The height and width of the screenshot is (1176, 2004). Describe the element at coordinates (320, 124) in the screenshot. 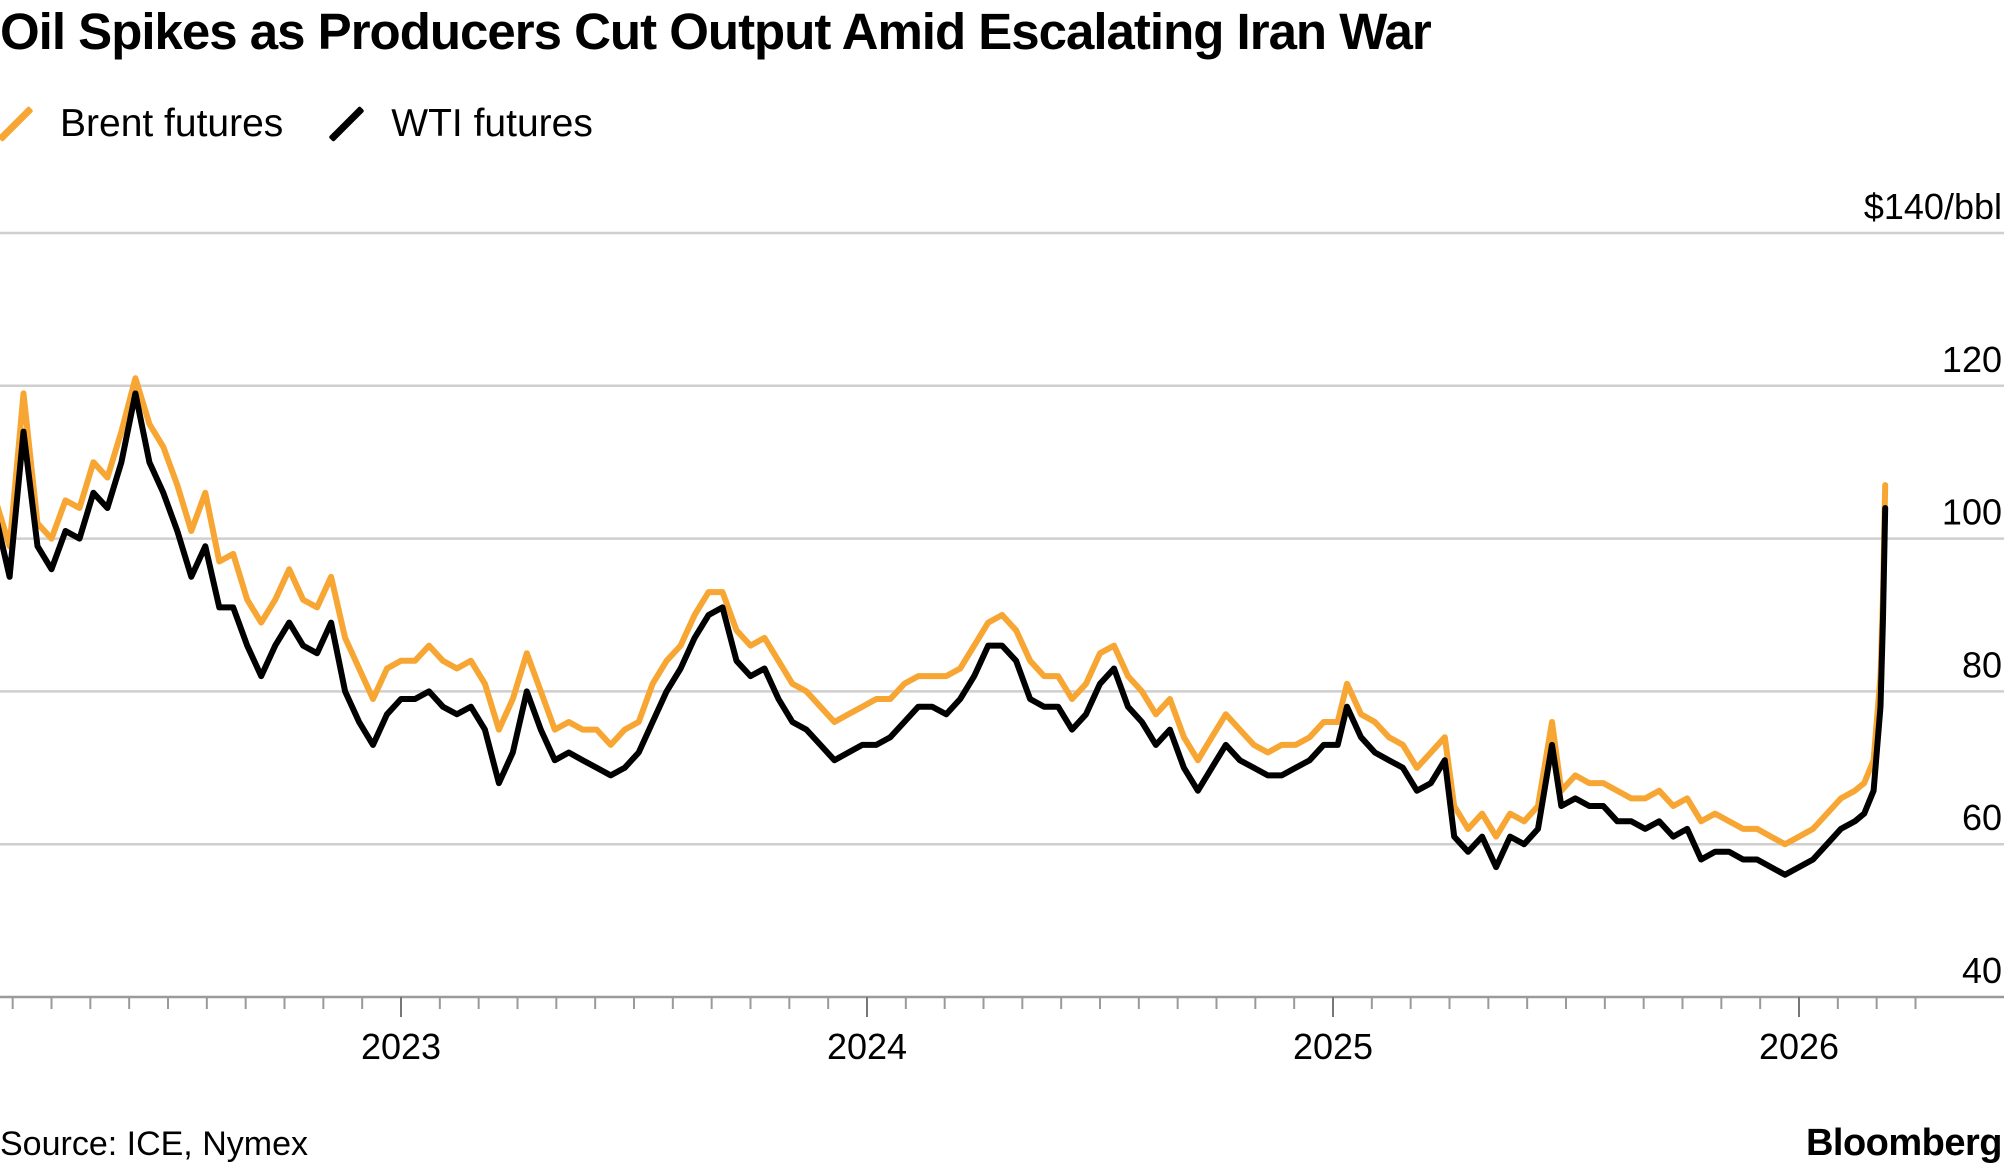

I see `legend: Brent futures WTI futures` at that location.